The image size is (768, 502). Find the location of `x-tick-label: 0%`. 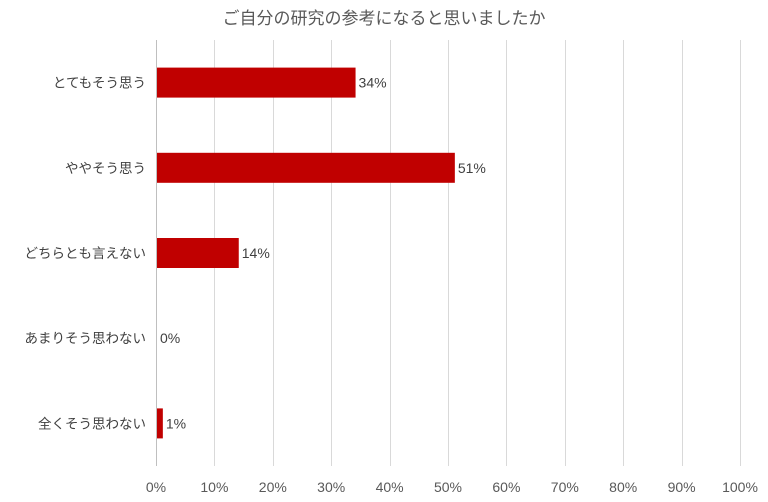

x-tick-label: 0% is located at coordinates (156, 487).